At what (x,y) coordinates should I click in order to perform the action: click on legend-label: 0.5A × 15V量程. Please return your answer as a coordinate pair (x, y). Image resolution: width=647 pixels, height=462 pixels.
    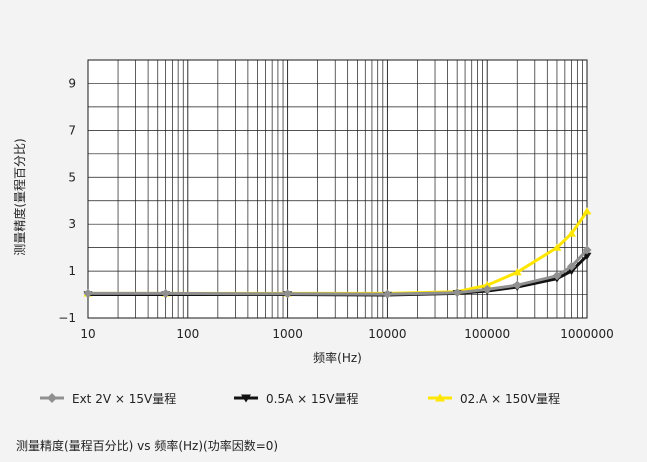
    Looking at the image, I should click on (312, 398).